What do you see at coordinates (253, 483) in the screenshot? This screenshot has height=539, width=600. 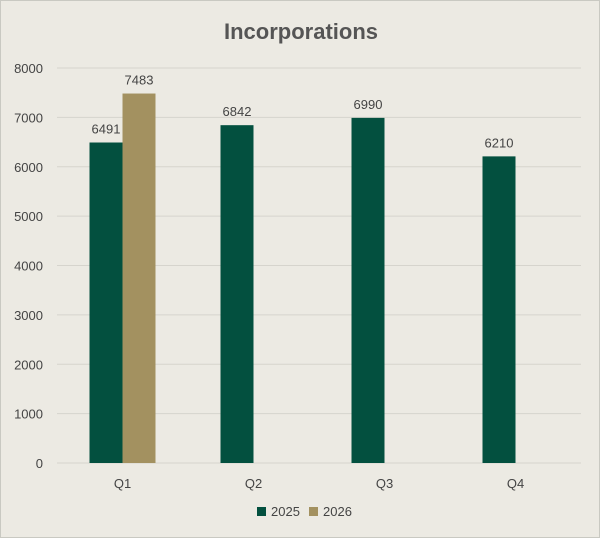 I see `x-tick-label: Q2` at bounding box center [253, 483].